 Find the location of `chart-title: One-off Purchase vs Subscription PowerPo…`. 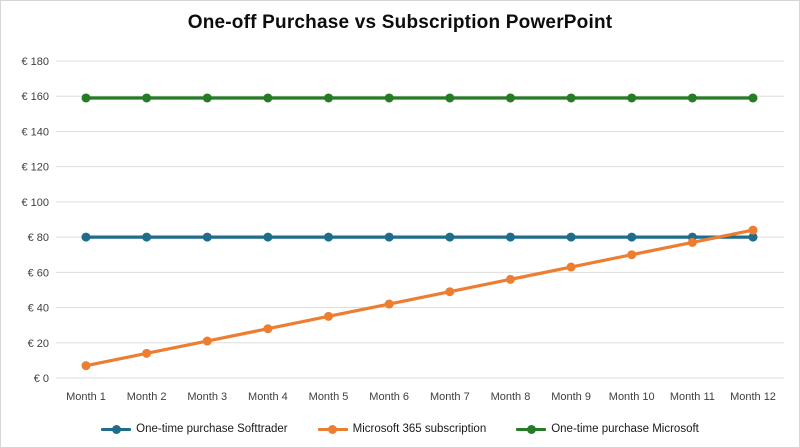

chart-title: One-off Purchase vs Subscription PowerPo… is located at coordinates (400, 22).